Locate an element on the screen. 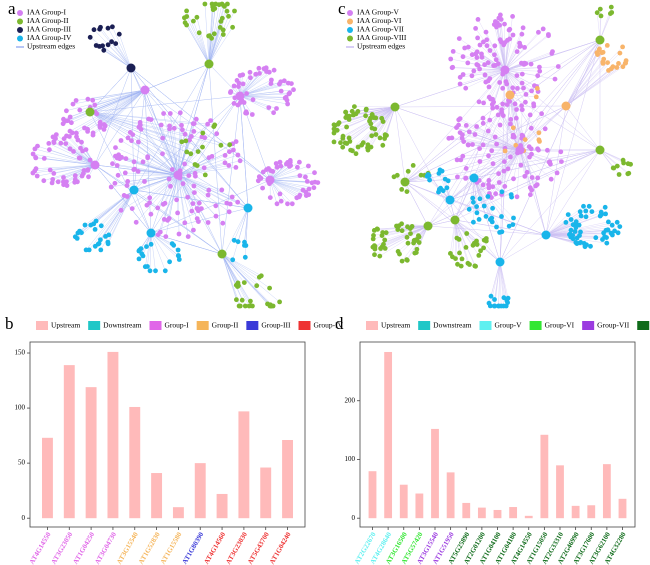 This screenshot has width=650, height=565. legend-label: Group-I is located at coordinates (177, 325).